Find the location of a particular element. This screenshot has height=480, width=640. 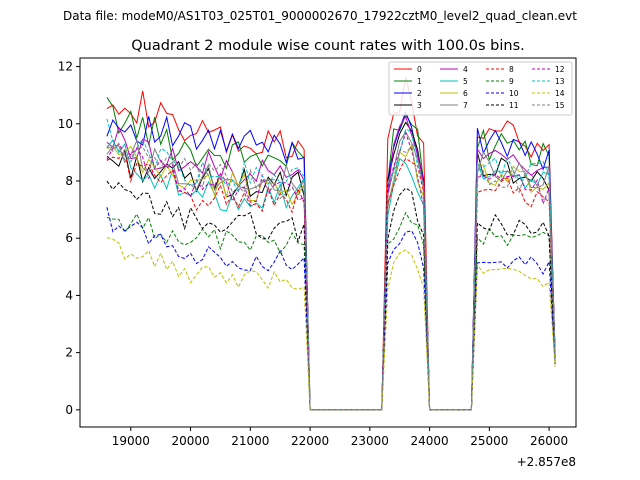

y-tick-label: 4 is located at coordinates (69, 295).